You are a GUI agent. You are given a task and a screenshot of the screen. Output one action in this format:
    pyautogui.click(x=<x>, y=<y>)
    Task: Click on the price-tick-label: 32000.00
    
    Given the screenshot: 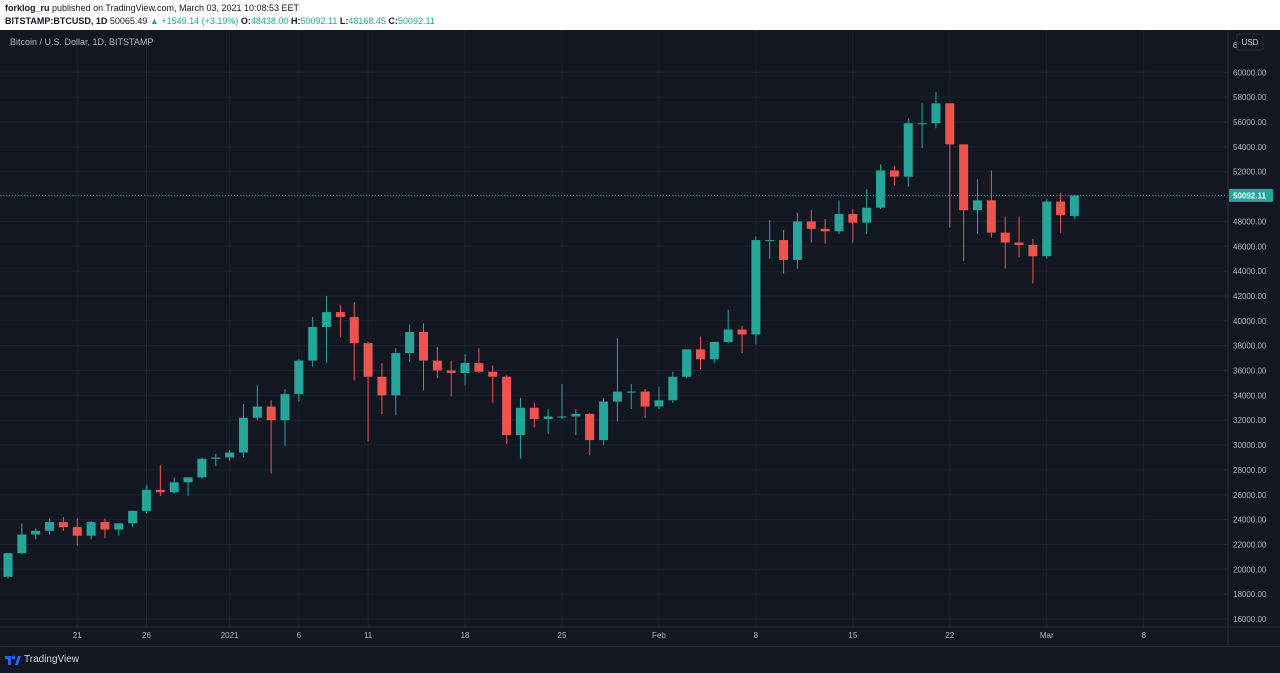 What is the action you would take?
    pyautogui.click(x=1250, y=420)
    